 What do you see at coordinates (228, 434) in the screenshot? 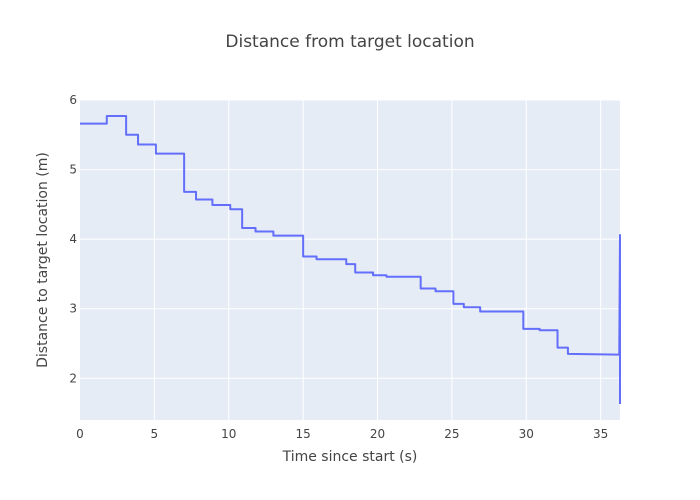
I see `x-tick-label: 10` at bounding box center [228, 434].